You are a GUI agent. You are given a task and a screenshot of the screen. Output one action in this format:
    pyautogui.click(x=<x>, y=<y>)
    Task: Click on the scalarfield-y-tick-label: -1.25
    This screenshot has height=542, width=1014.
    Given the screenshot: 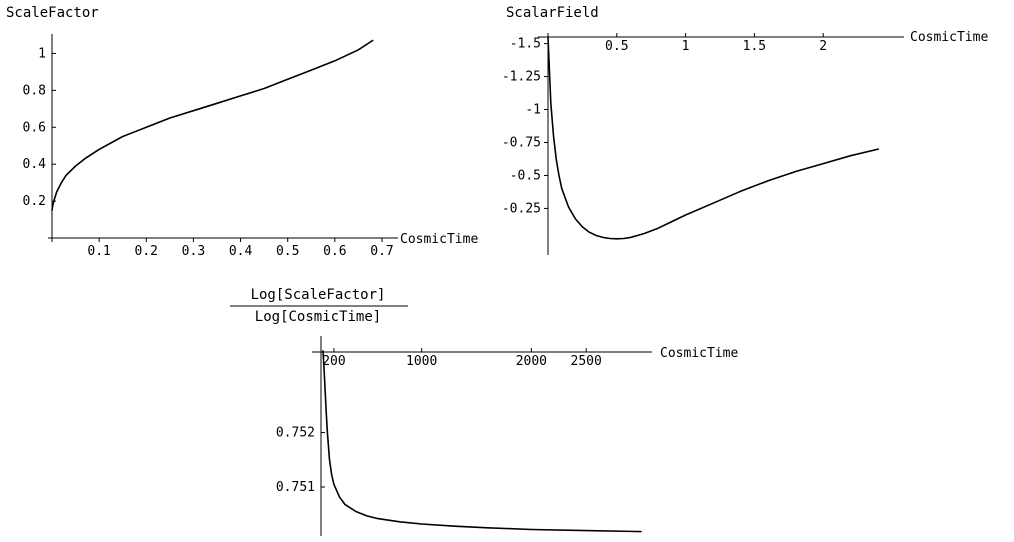 What is the action you would take?
    pyautogui.click(x=521, y=77)
    